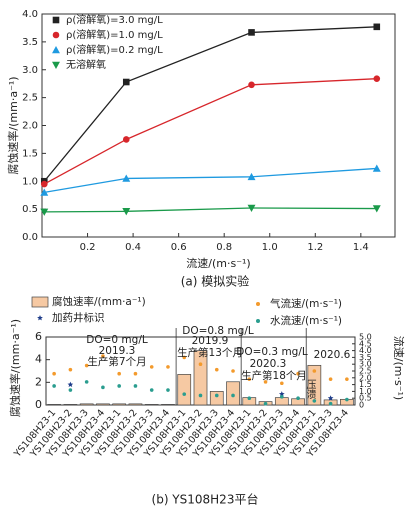  What do you see at coordinates (365, 377) in the screenshot?
I see `y2-tick-label: 2.0` at bounding box center [365, 377].